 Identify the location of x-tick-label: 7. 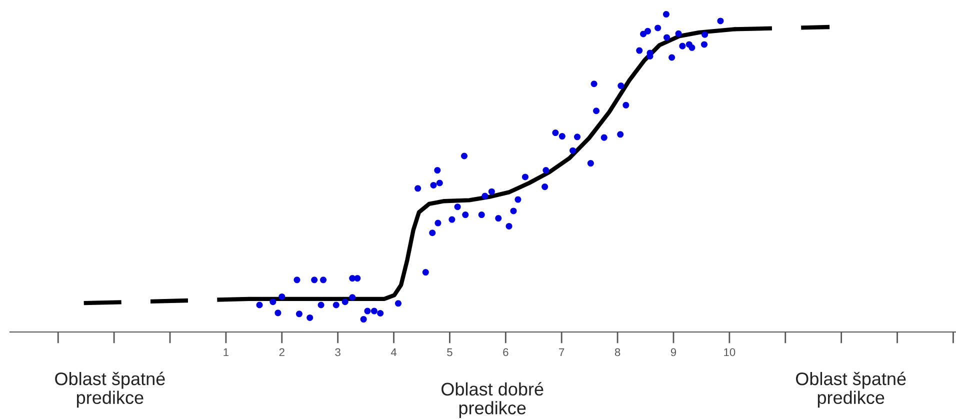
(561, 352).